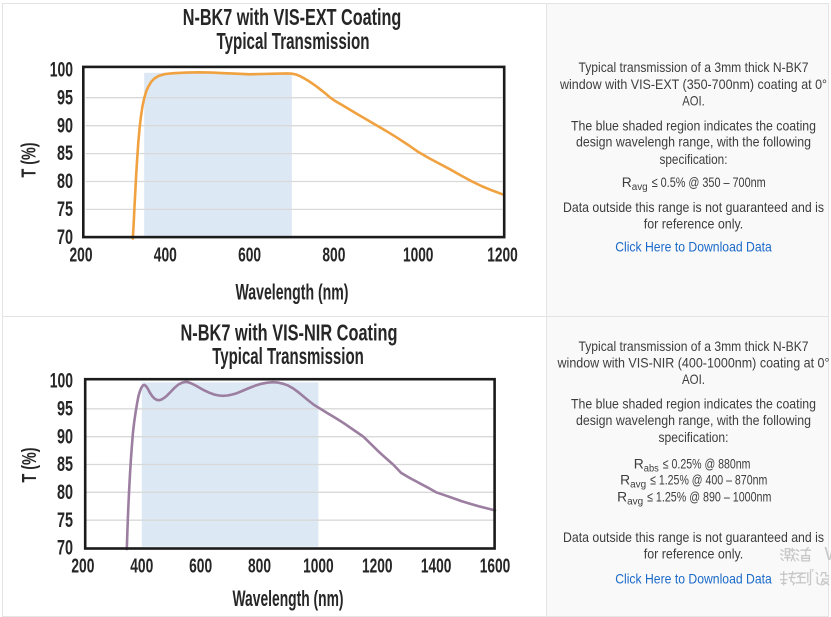  I want to click on svg-text: W, so click(828, 554).